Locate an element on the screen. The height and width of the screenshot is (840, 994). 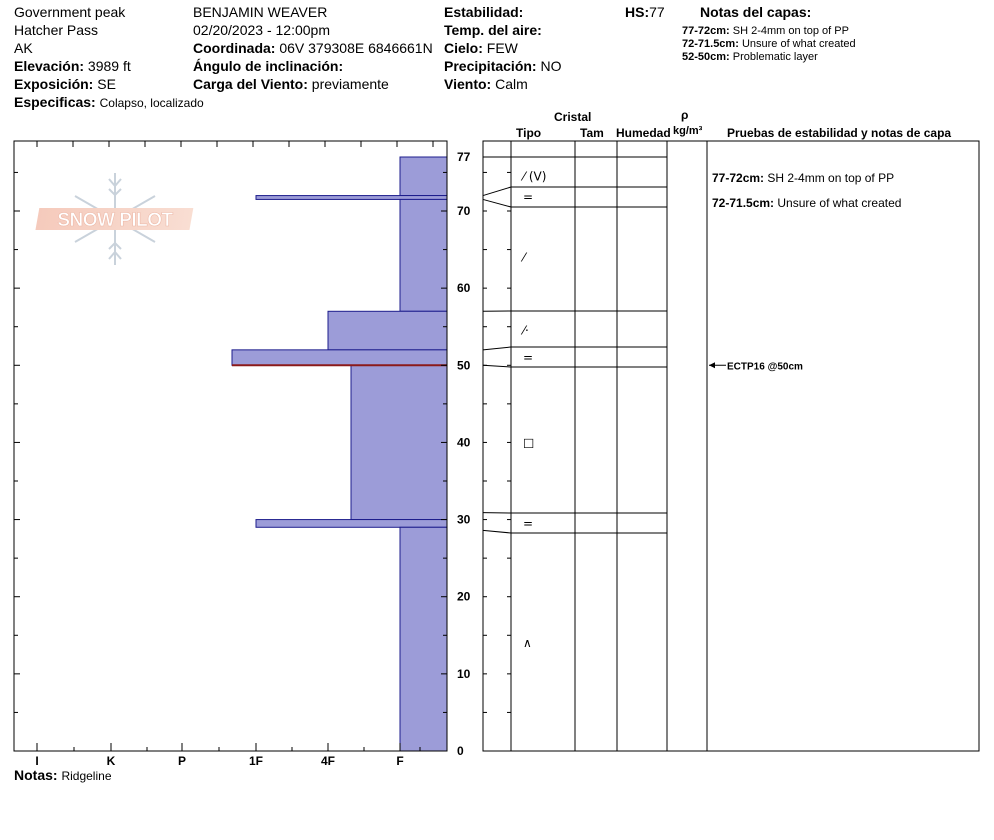
air-temp-row: Temp. del aire: is located at coordinates (493, 30).